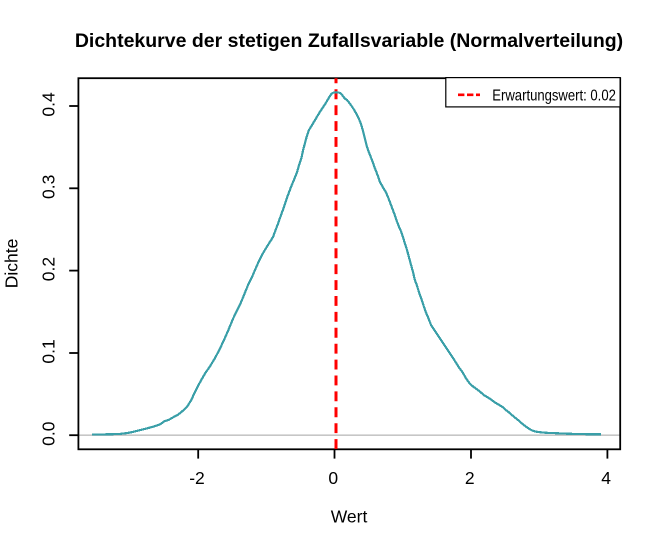 The width and height of the screenshot is (661, 547). What do you see at coordinates (12, 264) in the screenshot?
I see `svg-text: Dichte` at bounding box center [12, 264].